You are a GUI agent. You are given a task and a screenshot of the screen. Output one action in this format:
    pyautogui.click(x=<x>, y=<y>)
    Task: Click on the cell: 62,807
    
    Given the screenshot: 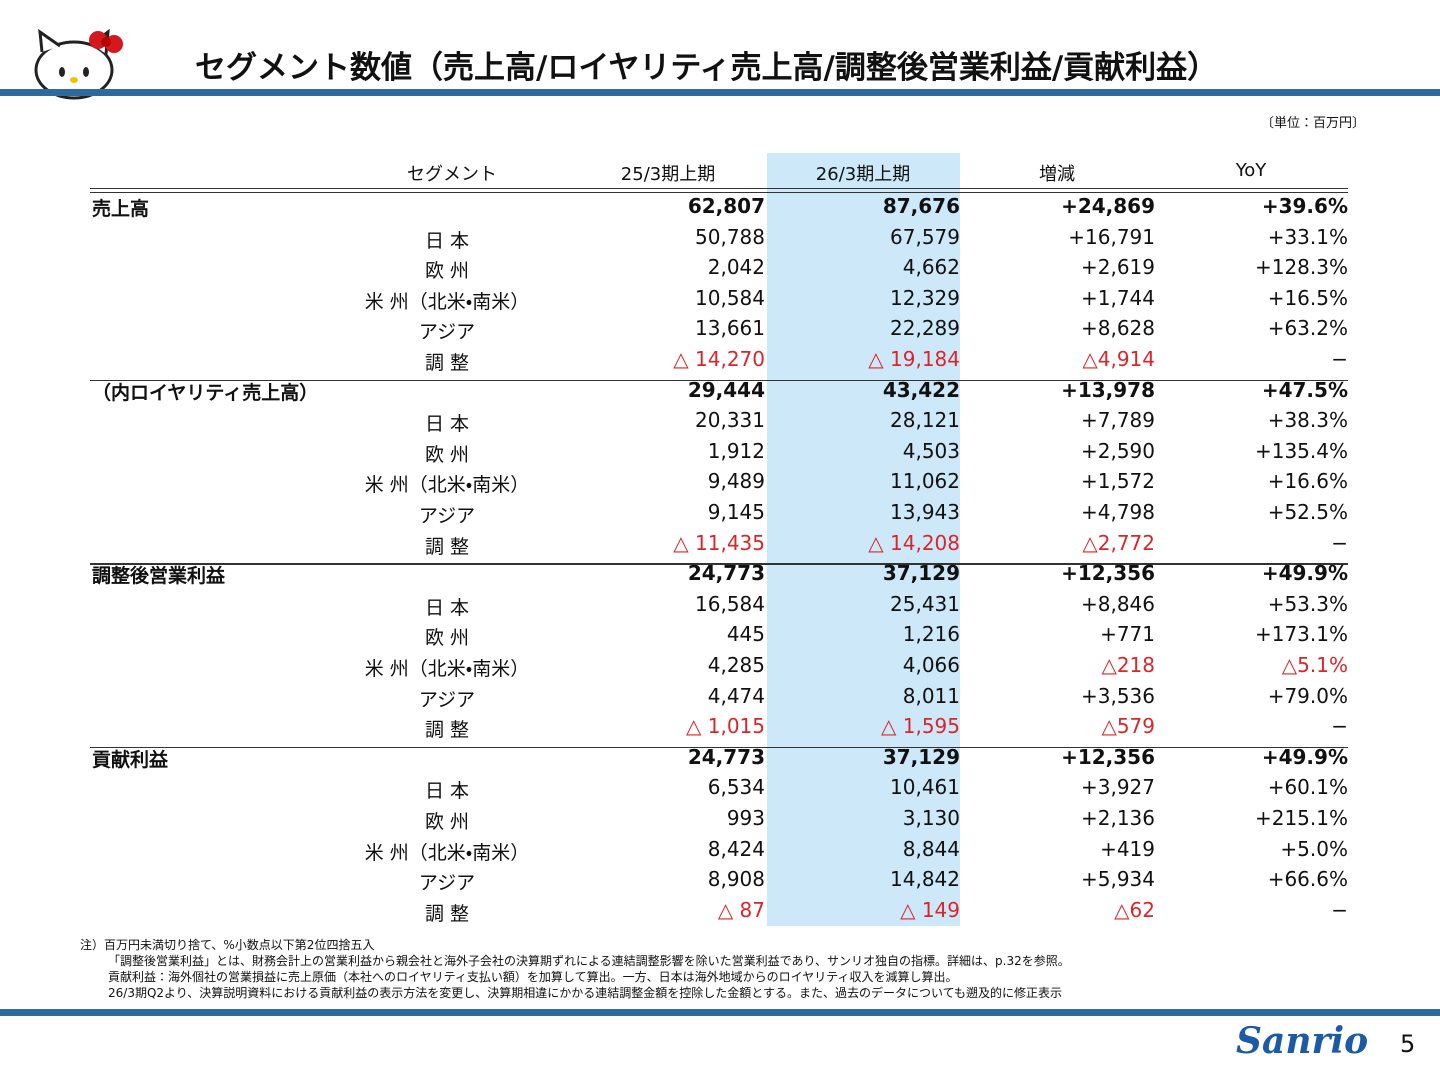 What is the action you would take?
    pyautogui.click(x=726, y=206)
    